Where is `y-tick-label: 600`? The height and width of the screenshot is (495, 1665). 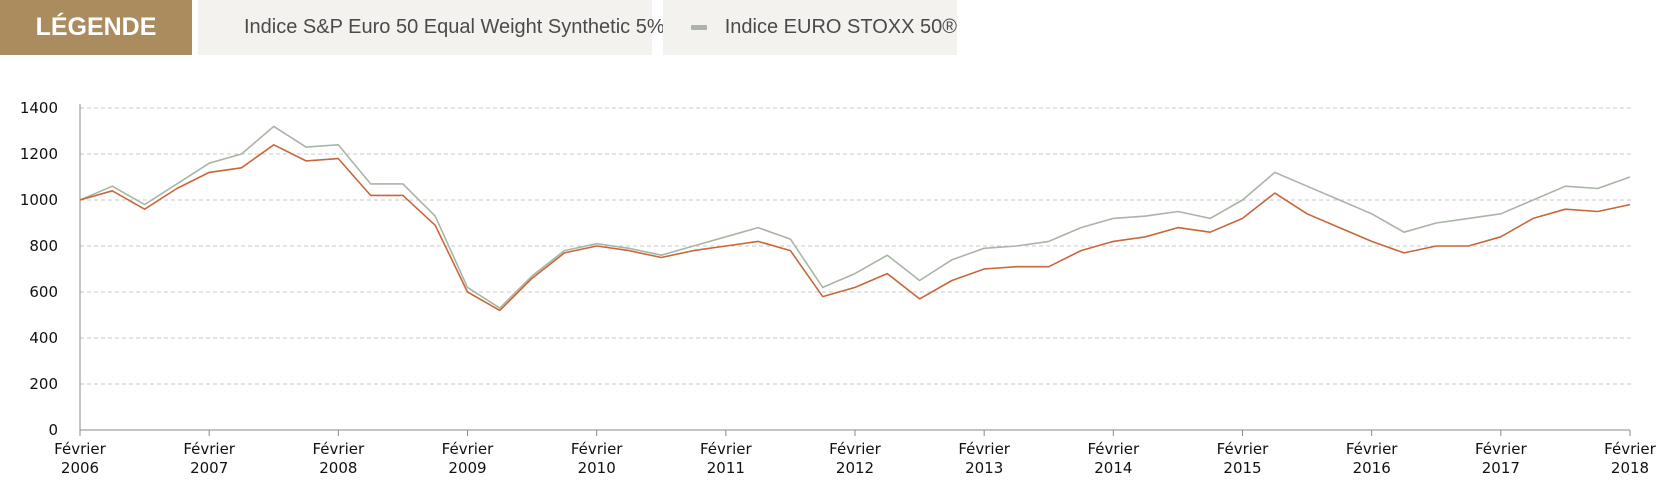
y-tick-label: 600 is located at coordinates (43, 292).